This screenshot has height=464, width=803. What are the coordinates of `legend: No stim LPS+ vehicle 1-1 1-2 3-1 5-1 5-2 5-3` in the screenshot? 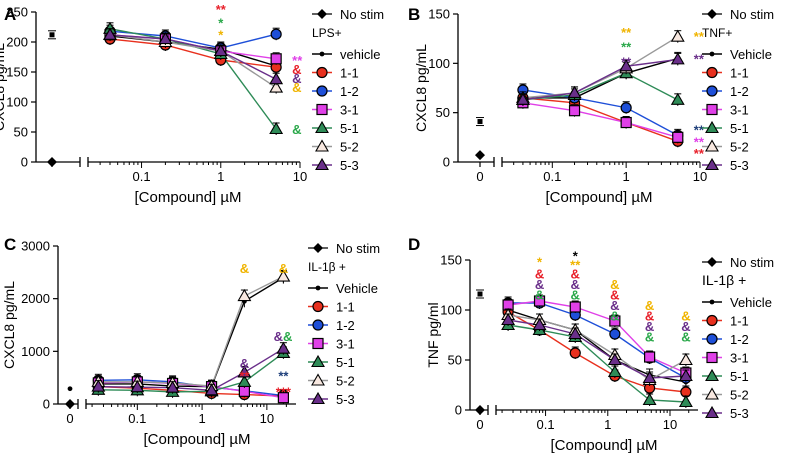 It's located at (348, 90).